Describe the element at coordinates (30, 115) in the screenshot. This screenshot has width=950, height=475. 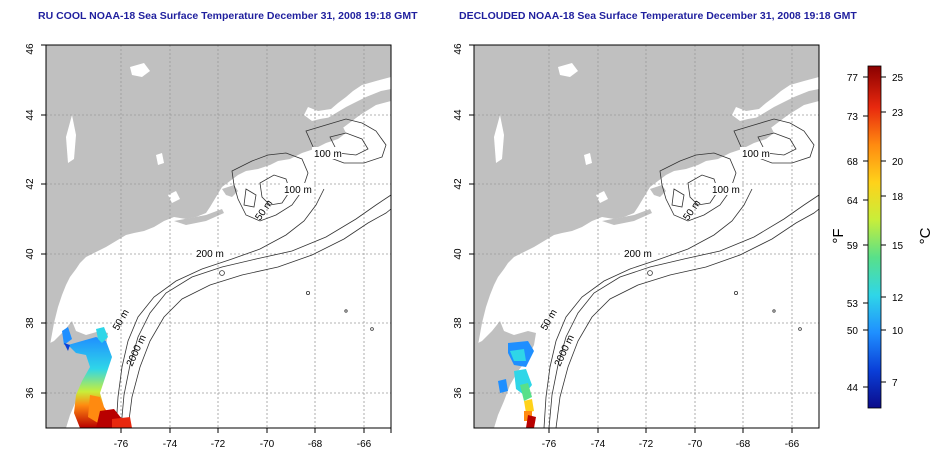
I see `left-y-tick-4: 44` at that location.